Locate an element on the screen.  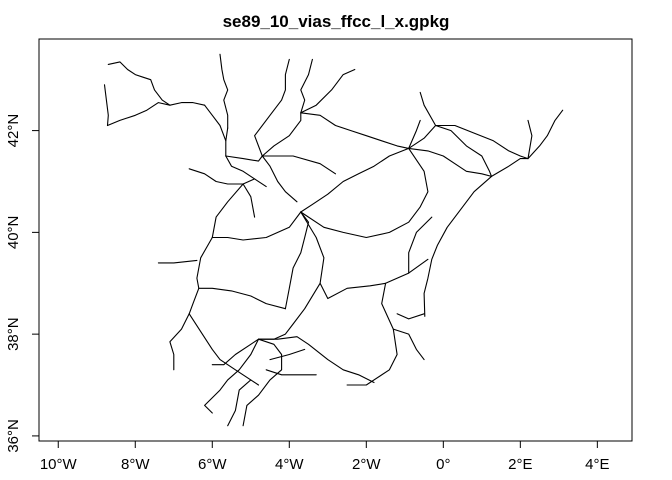
y-tick-label: 36°N is located at coordinates (13, 436).